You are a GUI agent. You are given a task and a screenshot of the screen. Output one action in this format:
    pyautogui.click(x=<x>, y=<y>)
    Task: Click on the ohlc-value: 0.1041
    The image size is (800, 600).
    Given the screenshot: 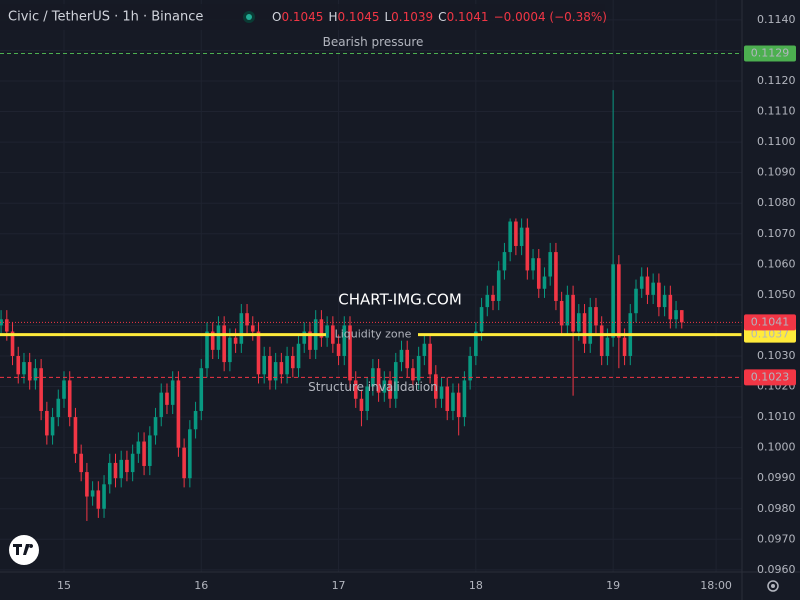 What is the action you would take?
    pyautogui.click(x=468, y=17)
    